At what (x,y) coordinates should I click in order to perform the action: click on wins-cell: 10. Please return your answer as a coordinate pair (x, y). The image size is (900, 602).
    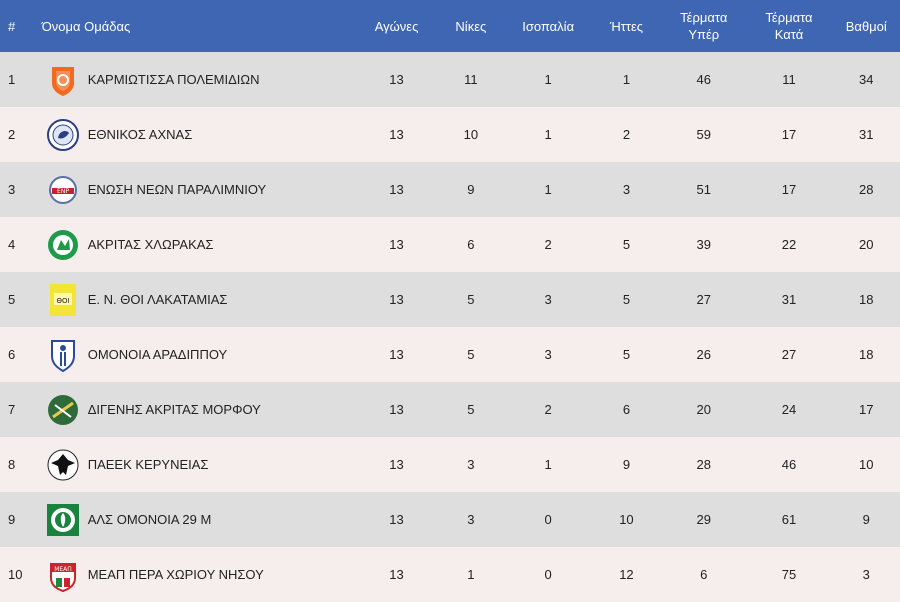
    Looking at the image, I should click on (471, 134).